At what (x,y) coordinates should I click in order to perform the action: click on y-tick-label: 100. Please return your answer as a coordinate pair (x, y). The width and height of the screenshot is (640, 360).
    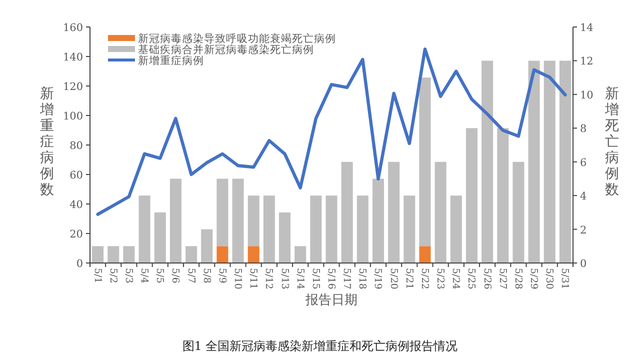
    Looking at the image, I should click on (72, 116).